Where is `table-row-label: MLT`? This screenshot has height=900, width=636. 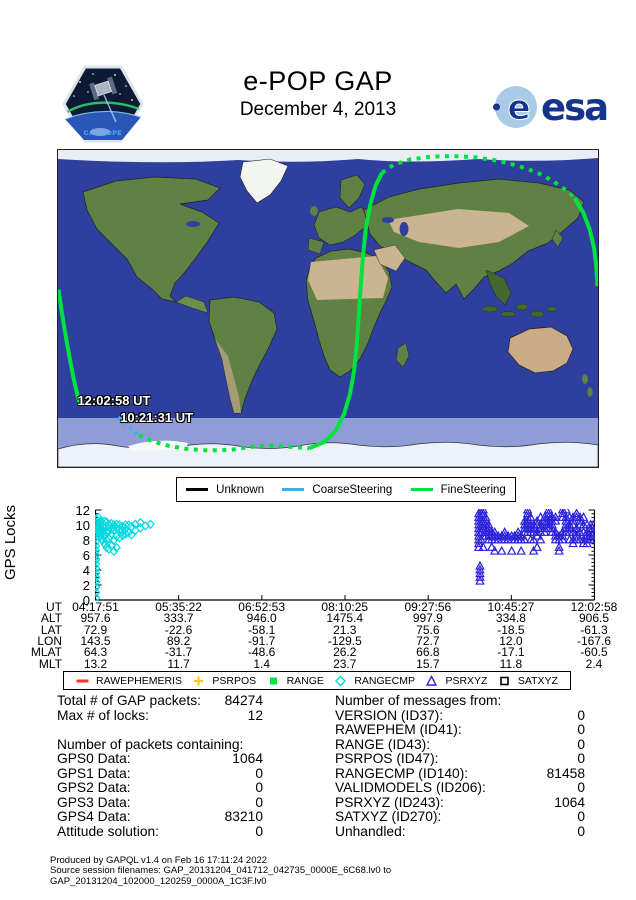
table-row-label: MLT is located at coordinates (50, 663).